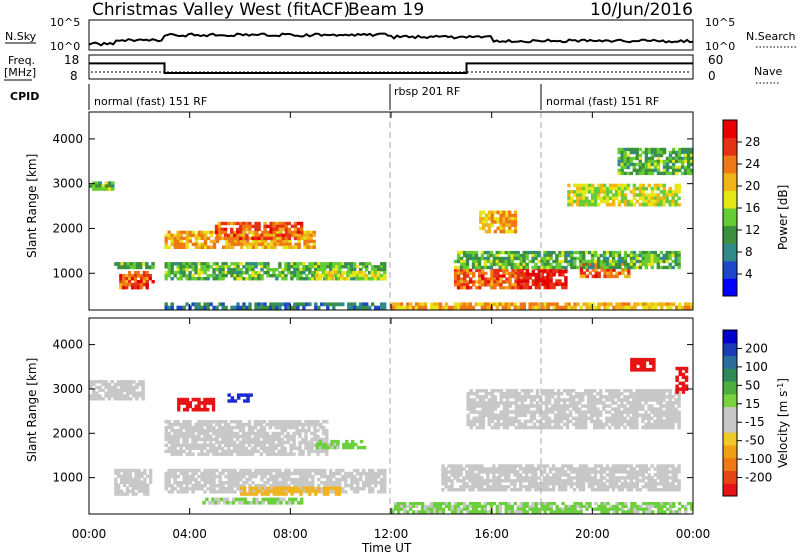 This screenshot has width=800, height=554. What do you see at coordinates (67, 184) in the screenshot?
I see `y-tick-label: 3000` at bounding box center [67, 184].